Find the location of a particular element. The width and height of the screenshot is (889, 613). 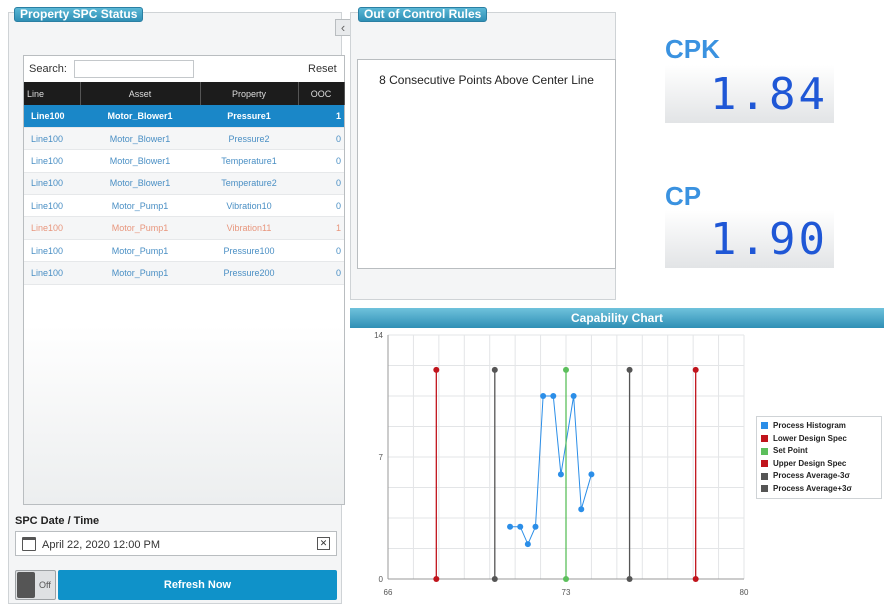

ooc-rules-box: 8 Consecutive Points Above Center Line is located at coordinates (486, 164).